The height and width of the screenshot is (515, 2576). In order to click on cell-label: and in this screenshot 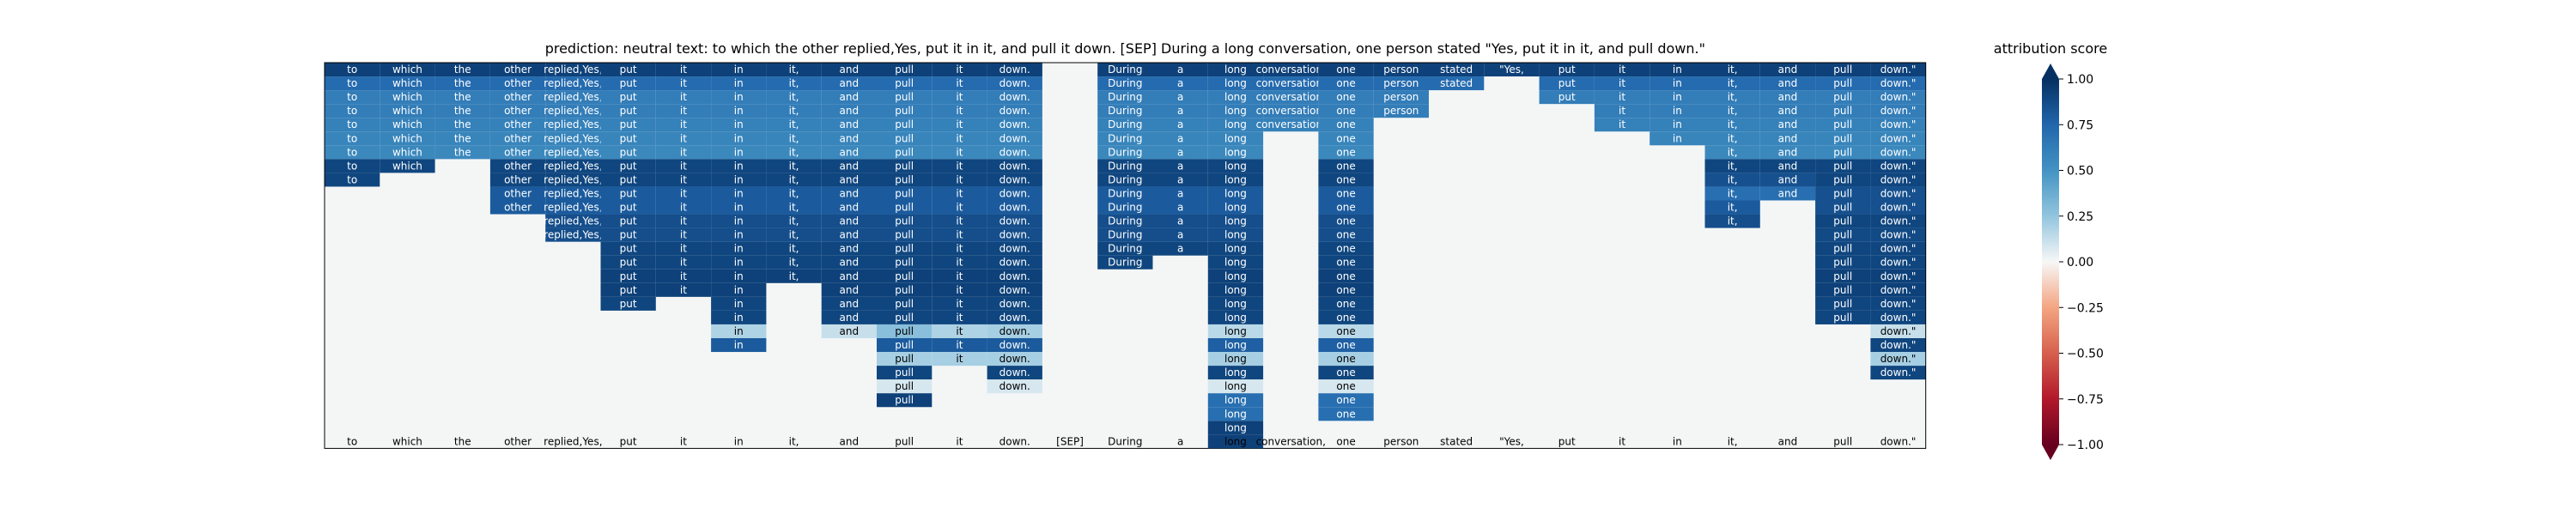, I will do `click(850, 111)`.